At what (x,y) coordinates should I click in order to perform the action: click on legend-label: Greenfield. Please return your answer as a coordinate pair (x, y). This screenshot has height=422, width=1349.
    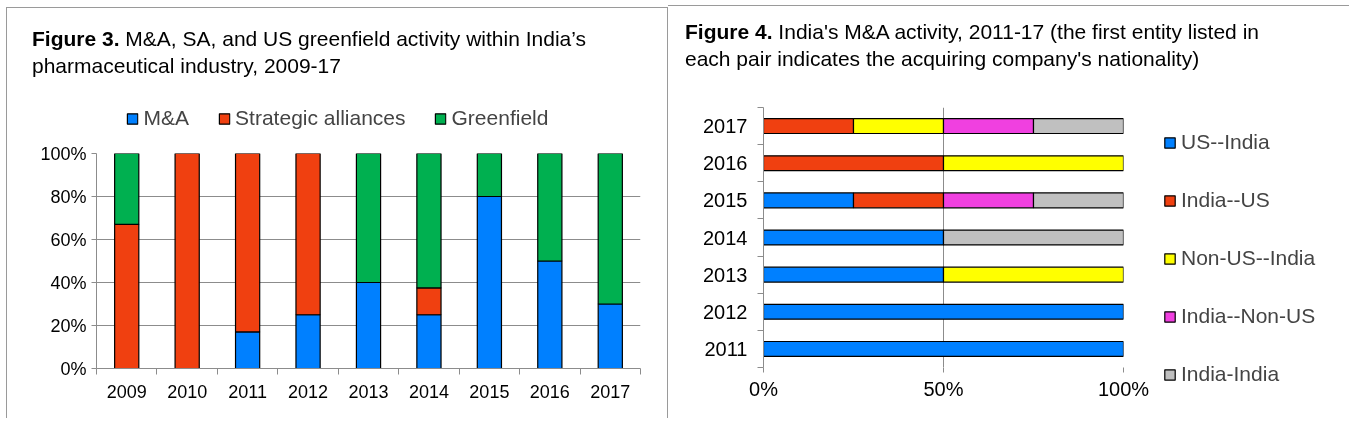
    Looking at the image, I should click on (500, 118).